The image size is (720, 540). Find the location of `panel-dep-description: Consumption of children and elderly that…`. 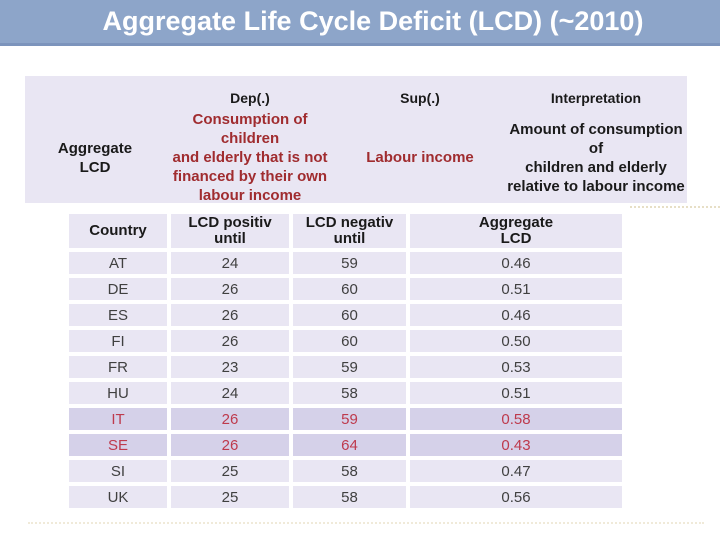

panel-dep-description: Consumption of children and elderly that… is located at coordinates (250, 157).